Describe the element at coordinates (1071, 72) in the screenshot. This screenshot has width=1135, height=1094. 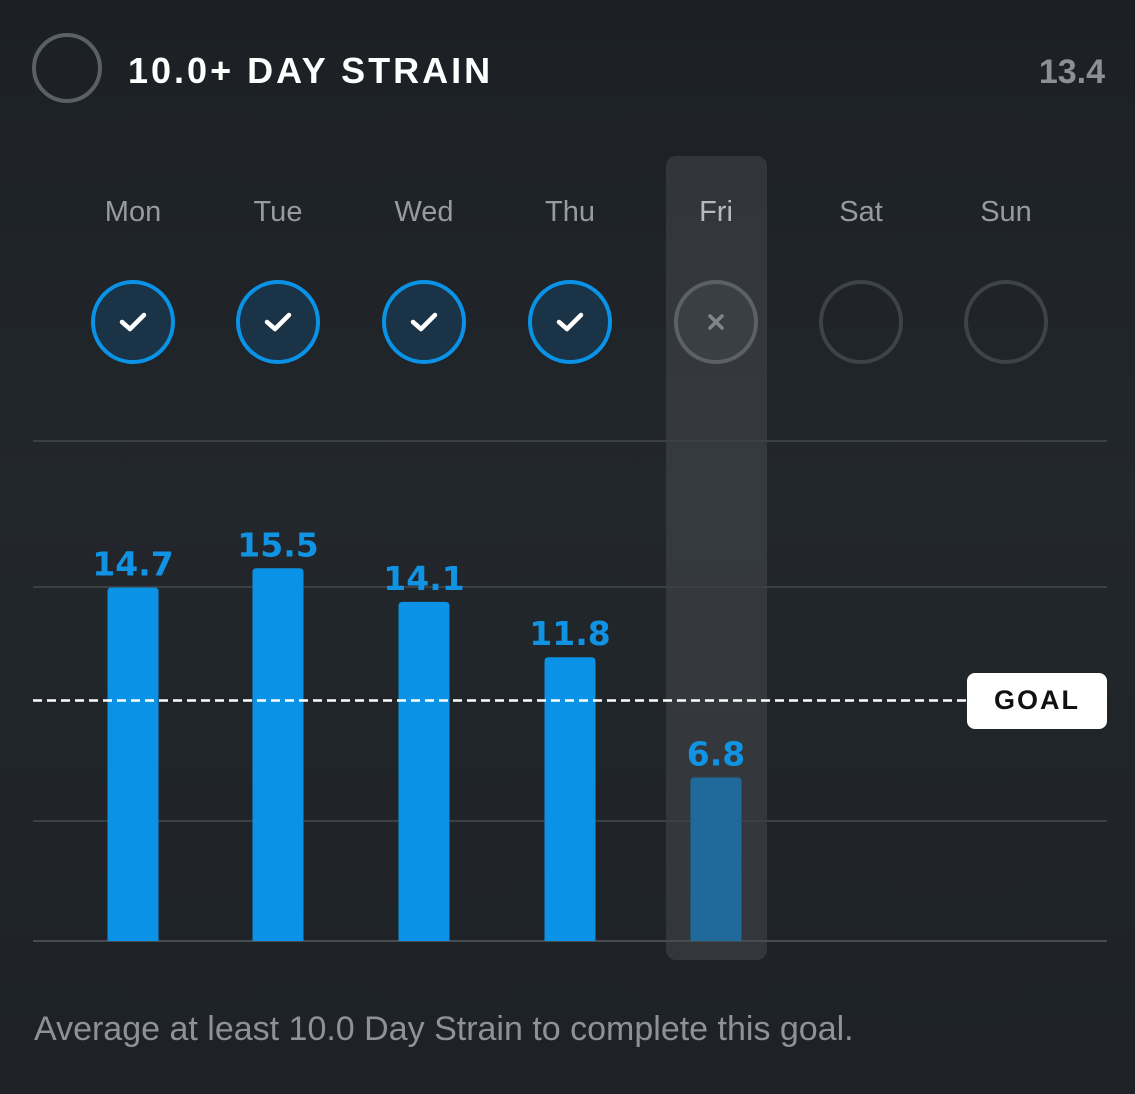
I see `current-strain-value: 13.4` at that location.